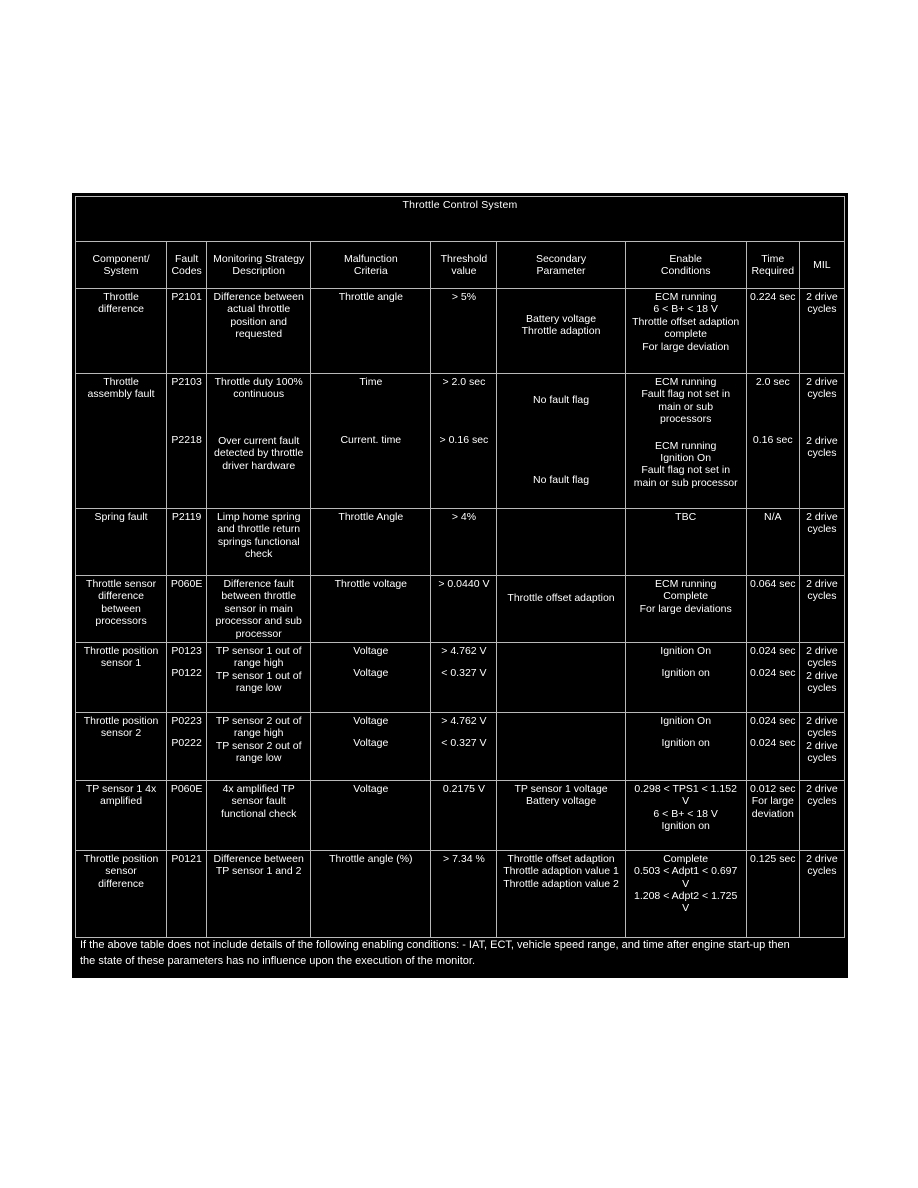 The image size is (918, 1188). I want to click on text-line: Complete, so click(686, 858).